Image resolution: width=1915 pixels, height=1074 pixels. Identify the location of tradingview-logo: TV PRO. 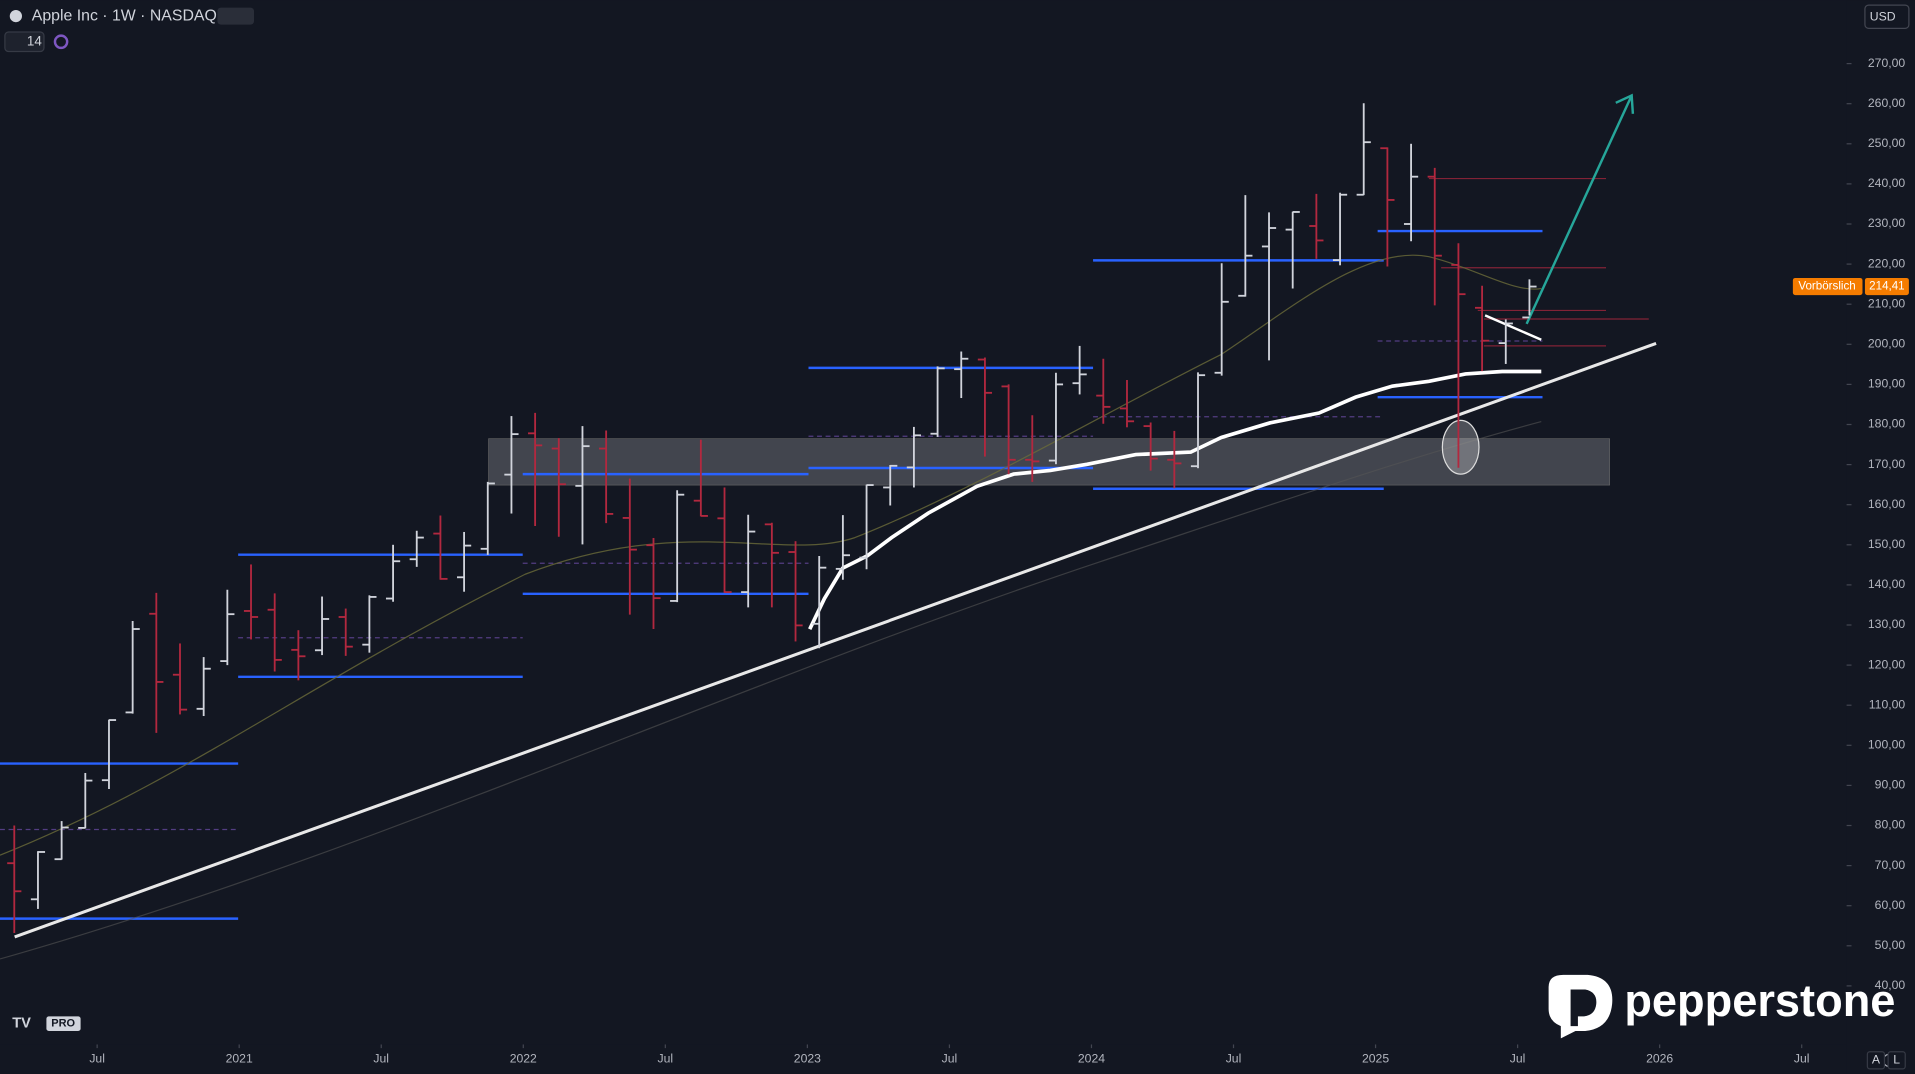
(46, 1024).